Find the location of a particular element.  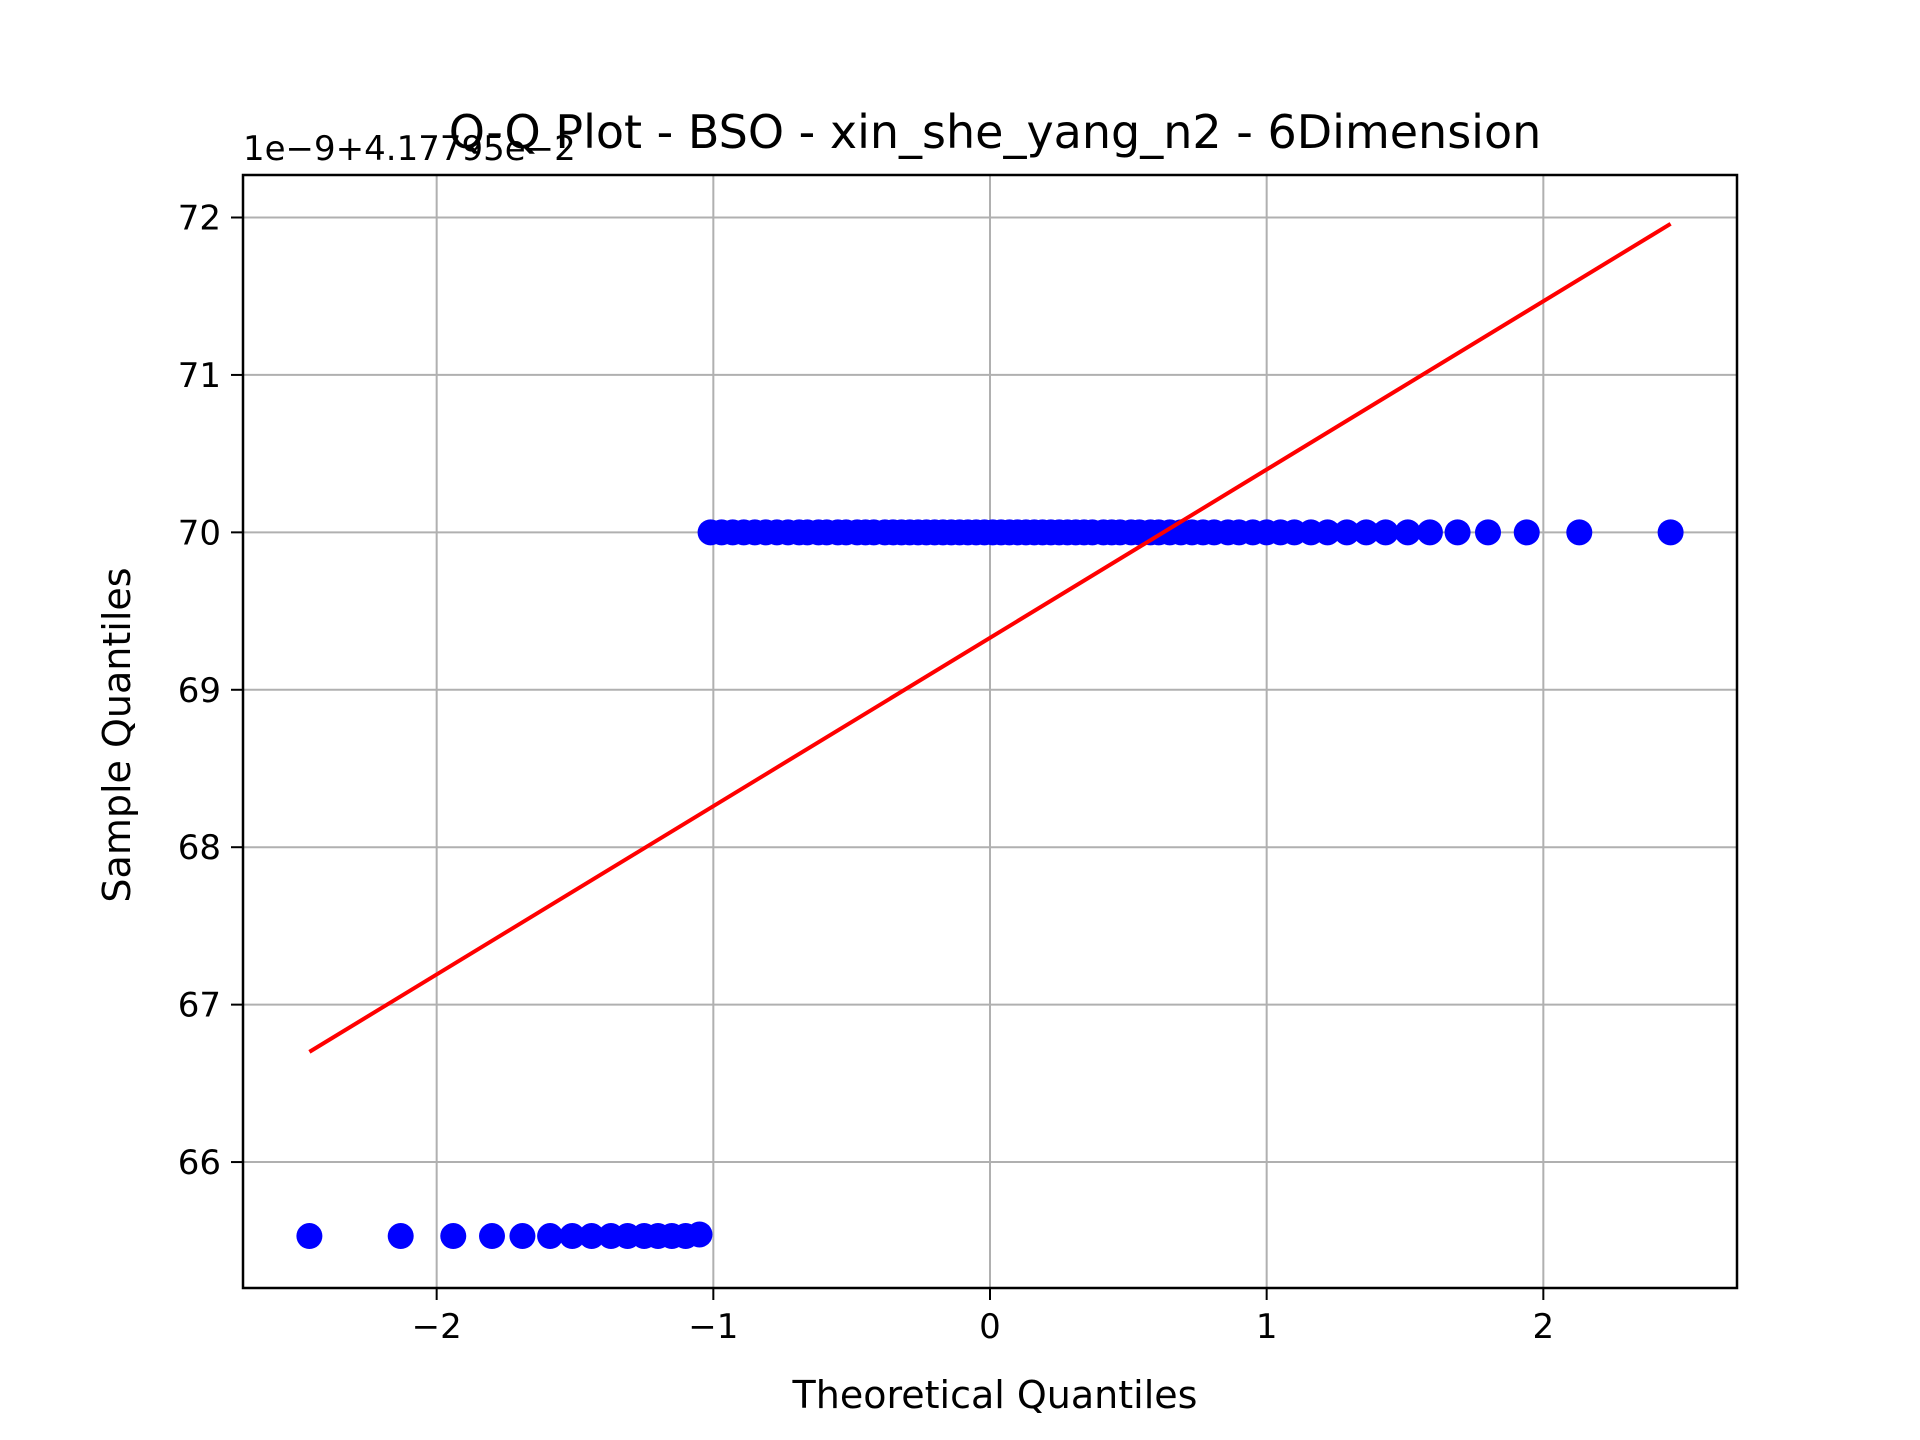

y-axis-ticks: 66 67 68 69 70 71 72 is located at coordinates (210, 691).